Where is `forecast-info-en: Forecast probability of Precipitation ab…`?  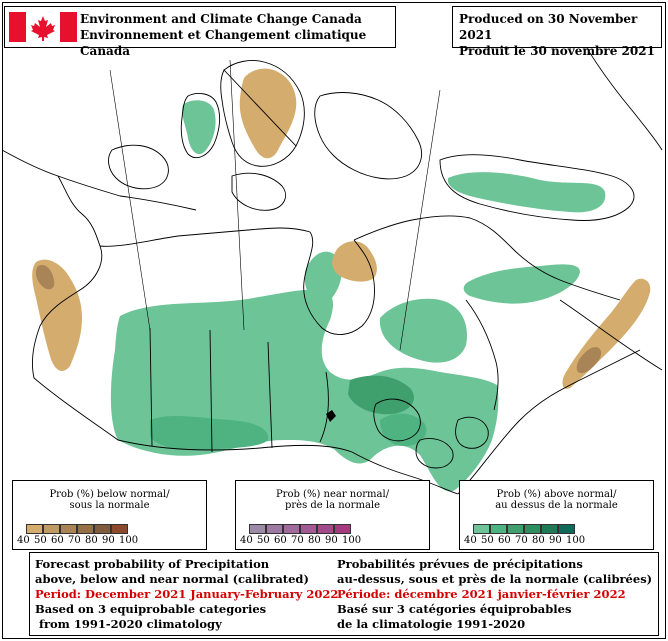 forecast-info-en: Forecast probability of Precipitation ab… is located at coordinates (186, 594).